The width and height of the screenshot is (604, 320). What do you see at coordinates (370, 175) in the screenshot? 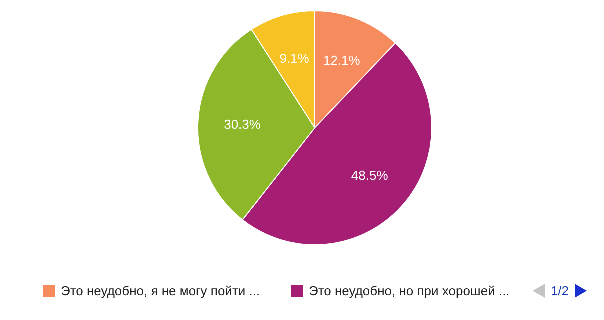
I see `data-label: 48.5%` at bounding box center [370, 175].